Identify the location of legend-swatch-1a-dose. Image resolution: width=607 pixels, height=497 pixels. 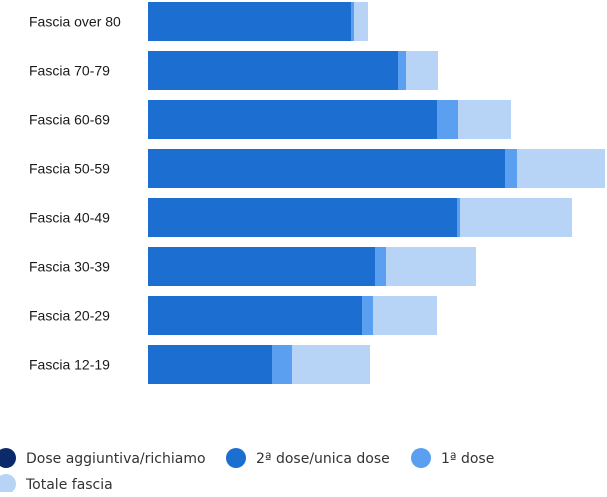
(421, 458).